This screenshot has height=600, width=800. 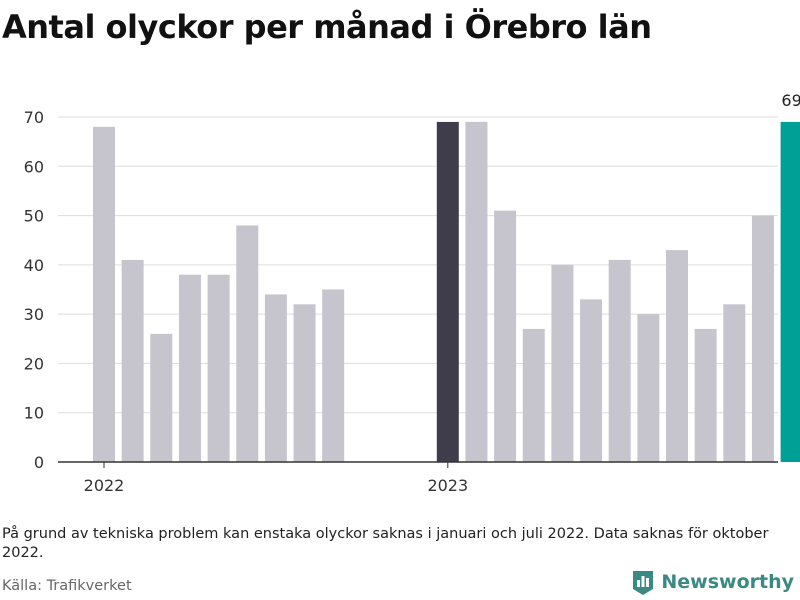 What do you see at coordinates (104, 485) in the screenshot?
I see `x-tick-label: 2022` at bounding box center [104, 485].